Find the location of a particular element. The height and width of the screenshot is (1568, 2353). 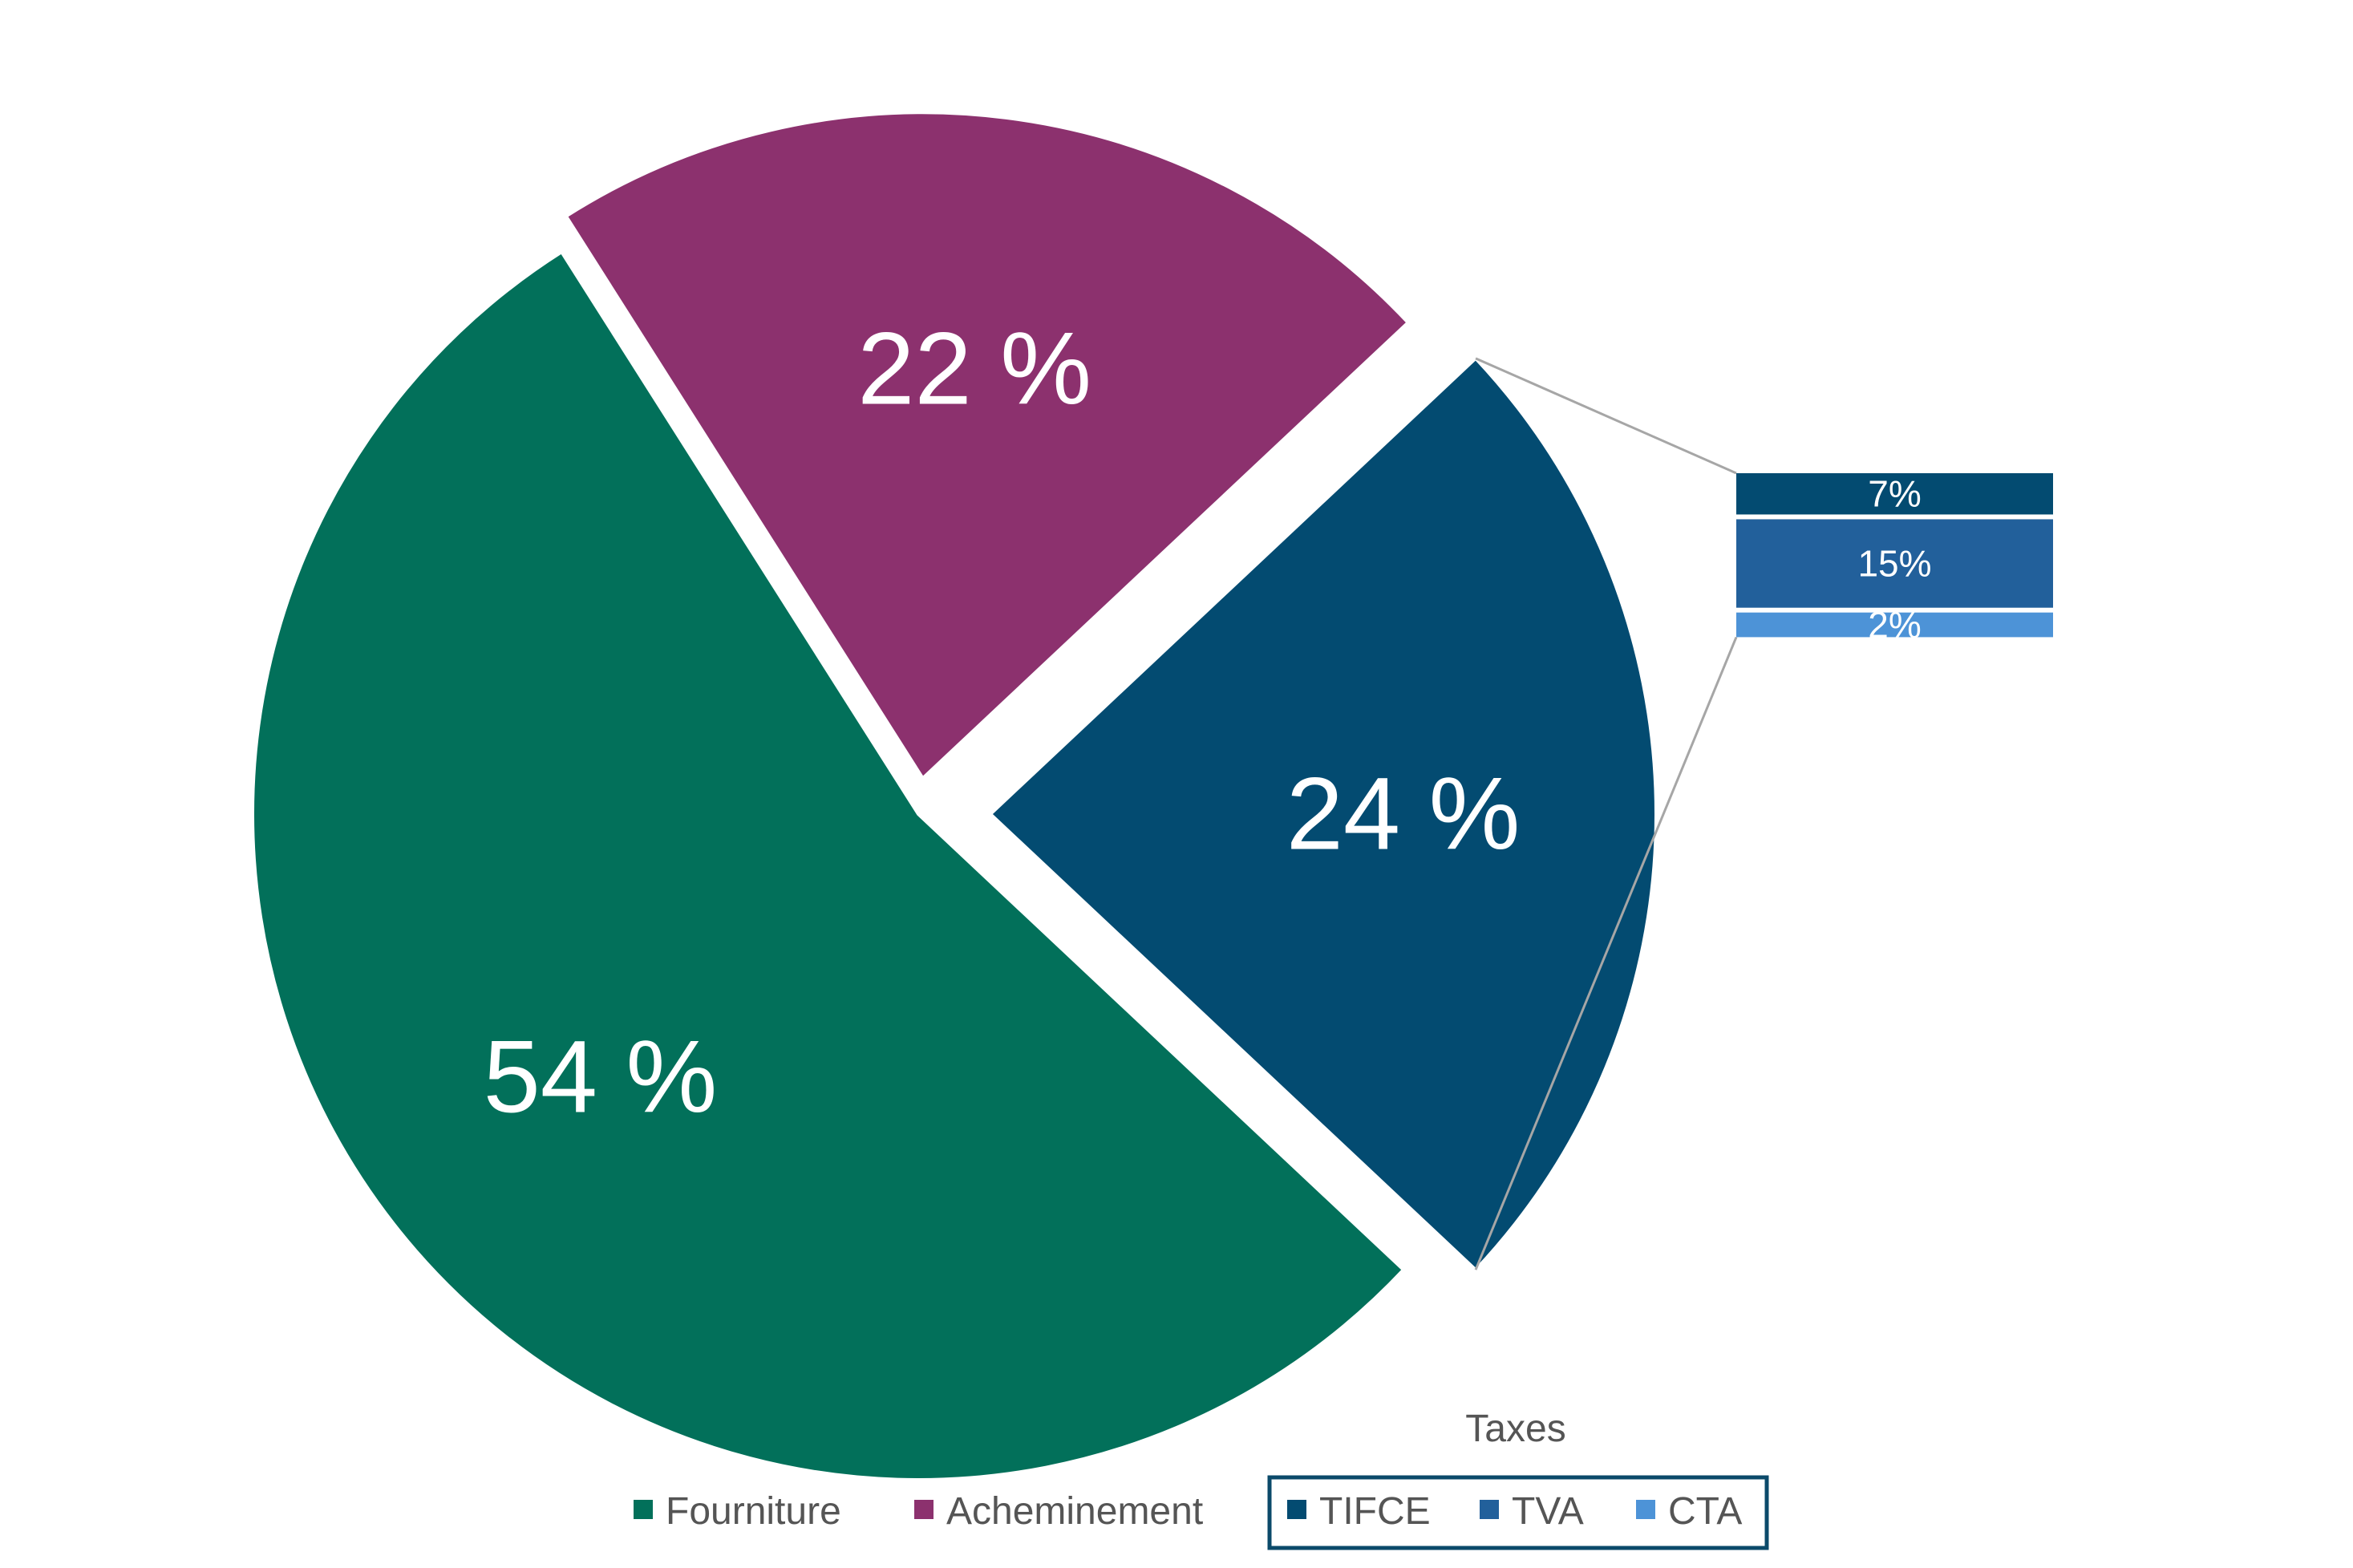

legend-group-box is located at coordinates (1518, 1512).